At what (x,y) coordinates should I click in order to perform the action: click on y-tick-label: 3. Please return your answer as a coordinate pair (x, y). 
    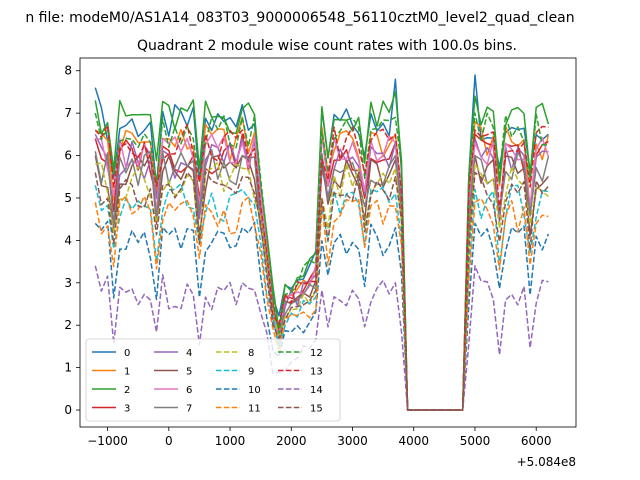
    Looking at the image, I should click on (68, 283).